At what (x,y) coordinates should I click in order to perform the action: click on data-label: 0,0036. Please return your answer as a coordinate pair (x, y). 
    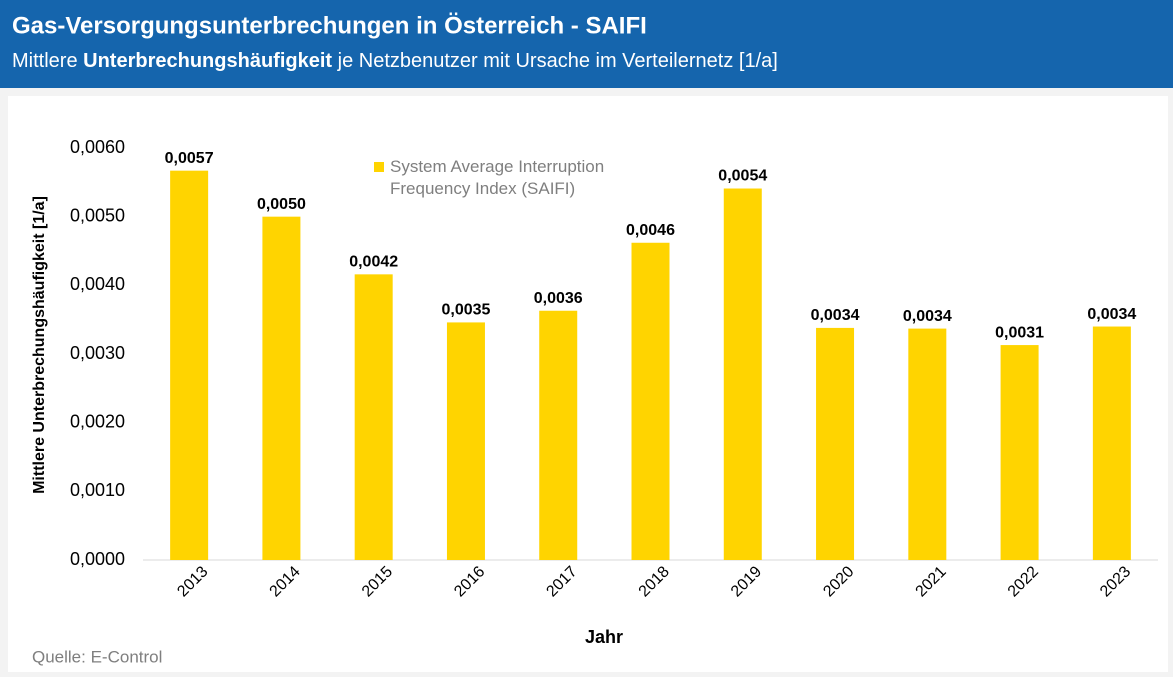
    Looking at the image, I should click on (558, 298).